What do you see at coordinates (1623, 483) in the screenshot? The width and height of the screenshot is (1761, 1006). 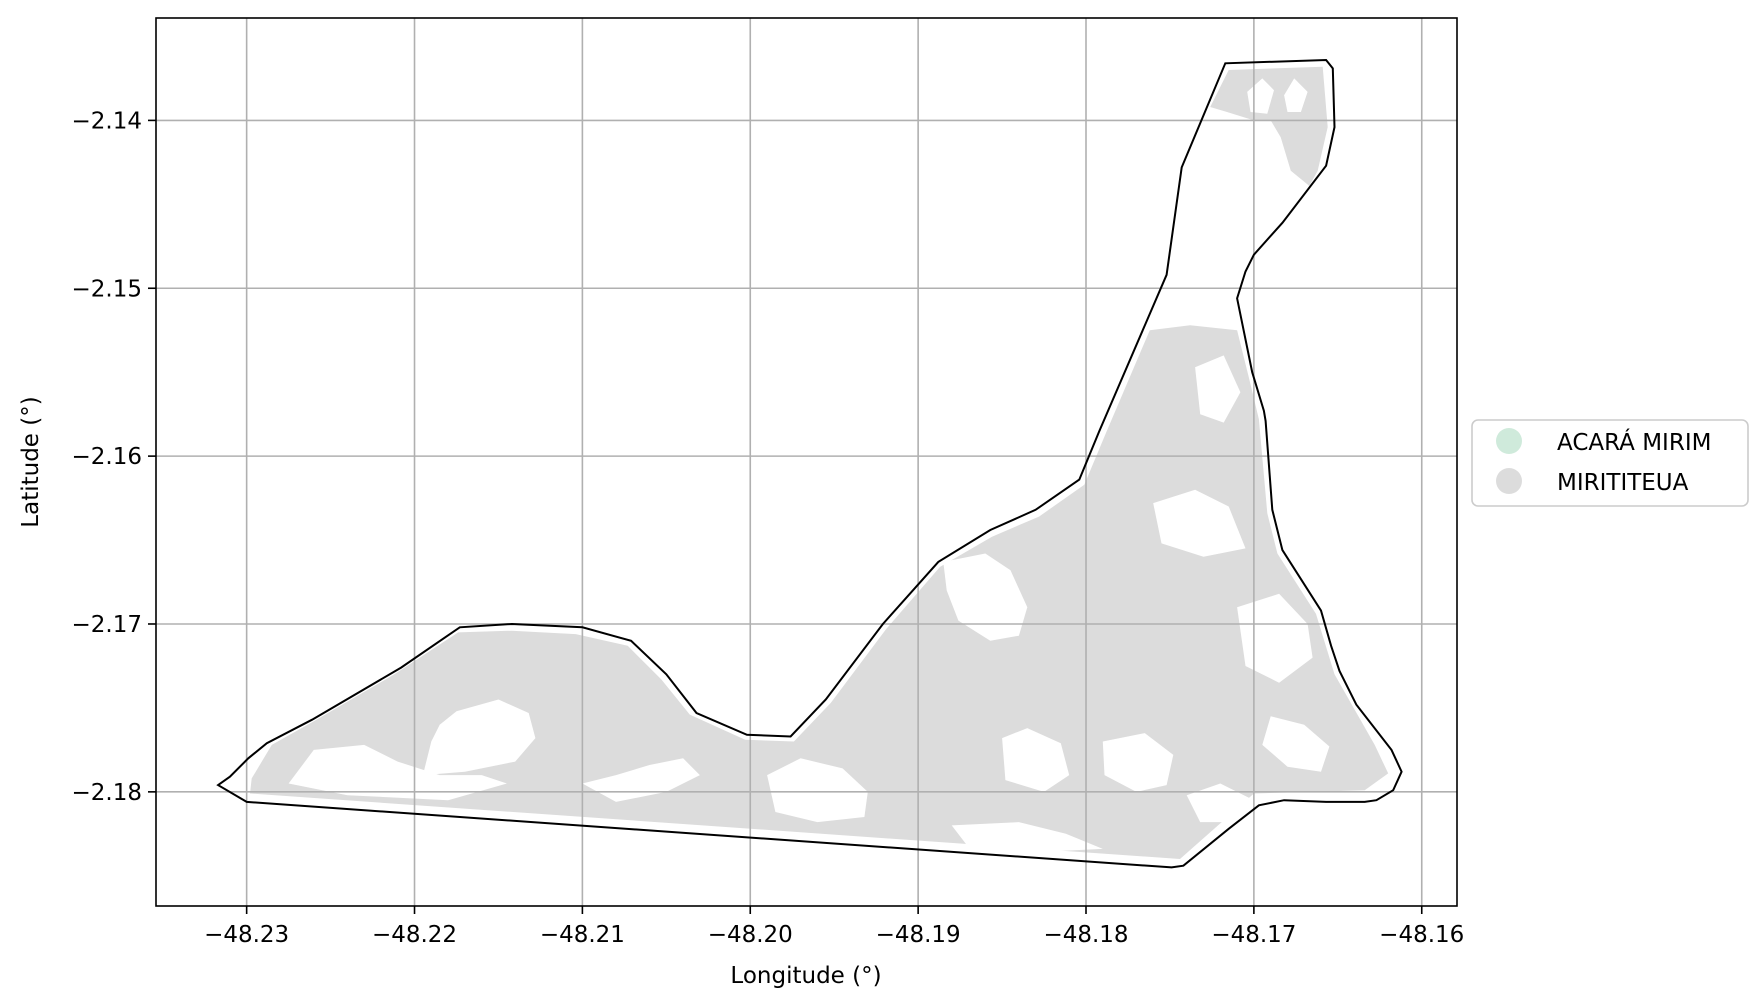 I see `legend-label-miritituea: MIRITITEUA` at bounding box center [1623, 483].